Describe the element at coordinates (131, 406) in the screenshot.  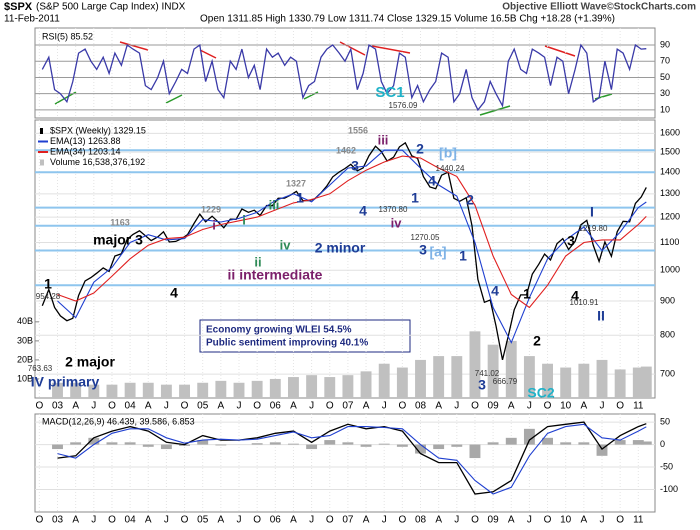
I see `x-tick-label: 04` at that location.